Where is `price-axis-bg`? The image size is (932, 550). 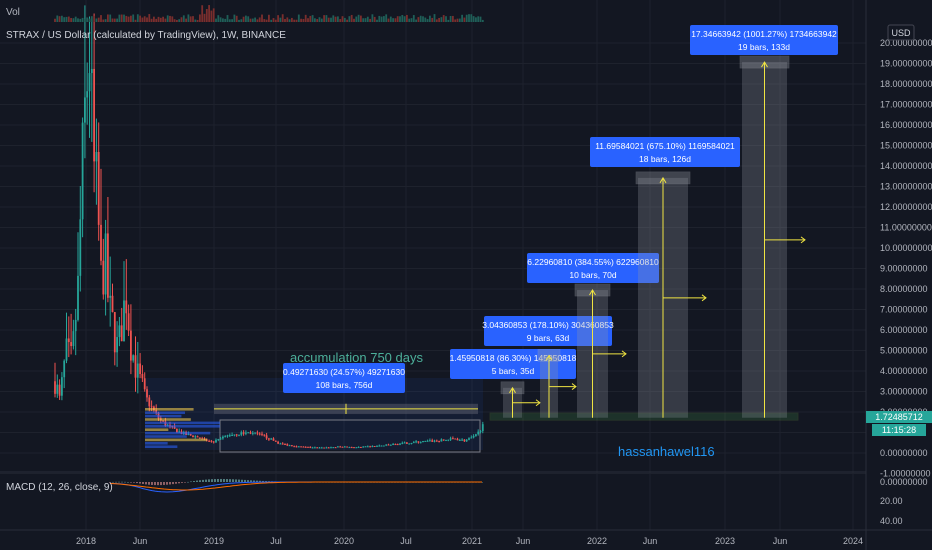
price-axis-bg is located at coordinates (899, 275).